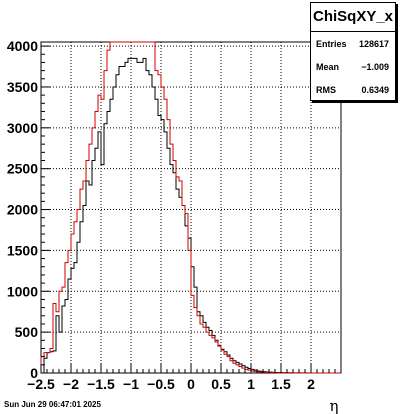 The image size is (400, 414). Describe the element at coordinates (27, 332) in the screenshot. I see `y-tick-label: 500` at that location.